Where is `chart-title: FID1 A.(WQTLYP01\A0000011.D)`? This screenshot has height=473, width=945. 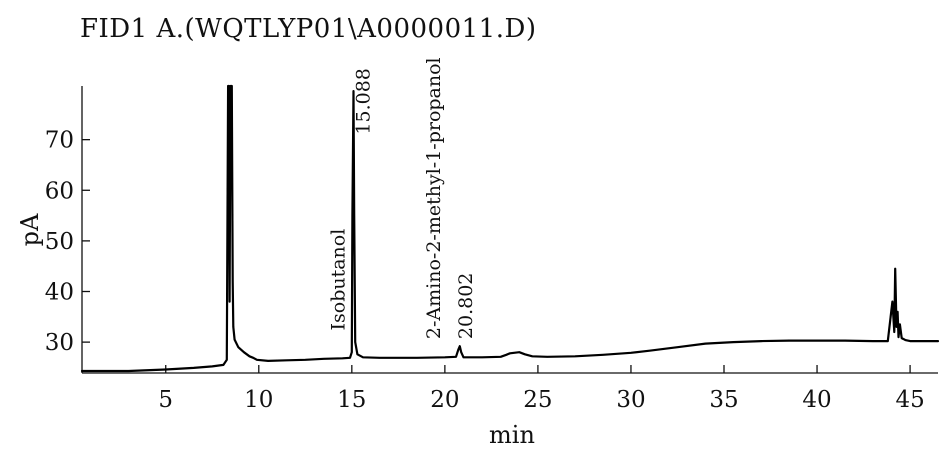 chart-title: FID1 A.(WQTLYP01\A0000011.D) is located at coordinates (308, 29).